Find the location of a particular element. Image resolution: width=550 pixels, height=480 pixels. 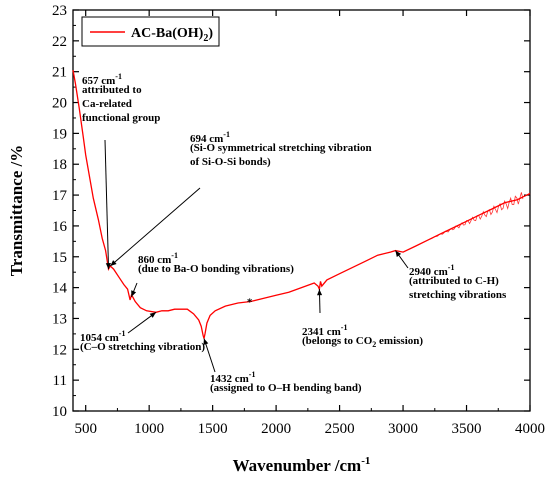

y-tick-label: 16 is located at coordinates (60, 227).